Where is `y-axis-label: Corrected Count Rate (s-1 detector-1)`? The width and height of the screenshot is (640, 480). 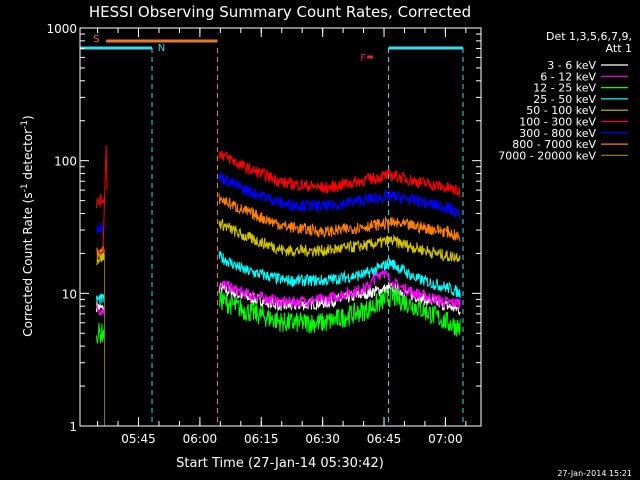 y-axis-label: Corrected Count Rate (s-1 detector-1) is located at coordinates (27, 225).